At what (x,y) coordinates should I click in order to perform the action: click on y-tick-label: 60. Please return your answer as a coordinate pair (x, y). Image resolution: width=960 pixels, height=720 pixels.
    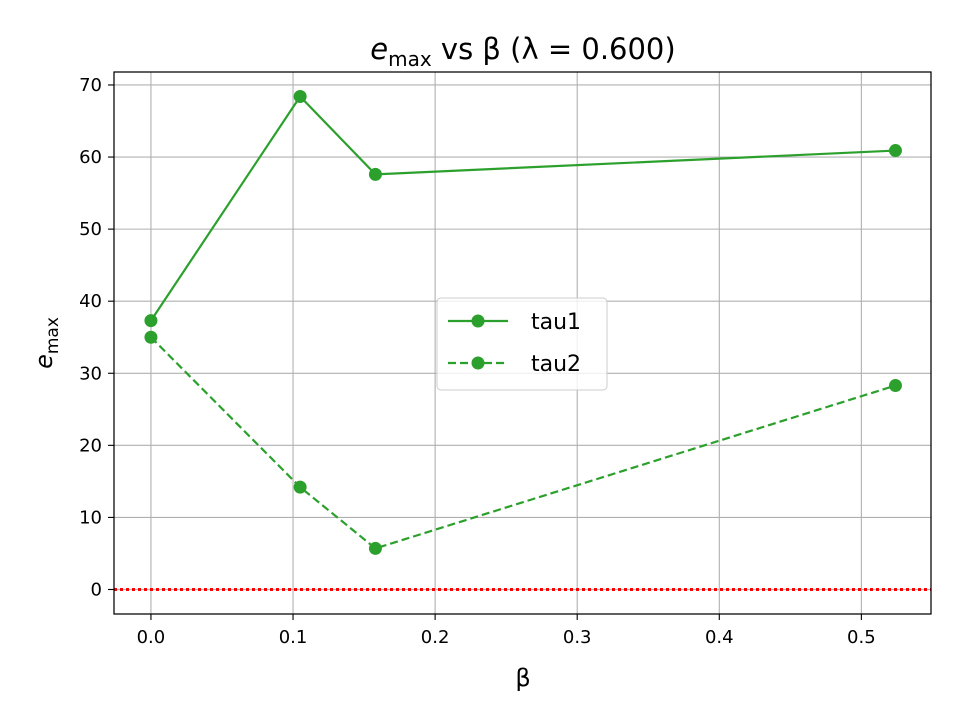
    Looking at the image, I should click on (90, 157).